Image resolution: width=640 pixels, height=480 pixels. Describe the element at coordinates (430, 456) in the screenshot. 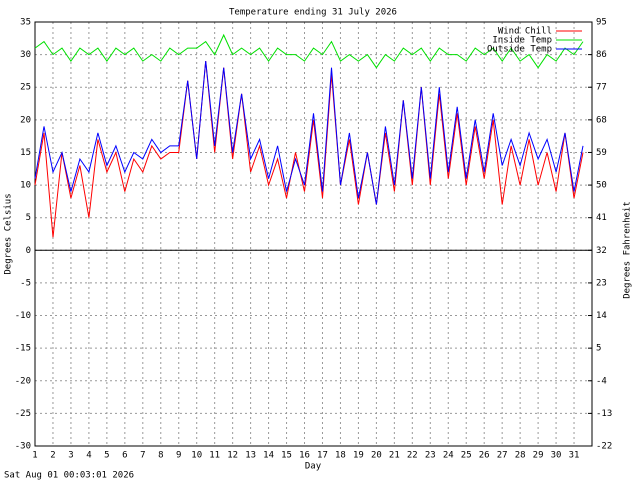

I see `x-tick-label: 23` at that location.